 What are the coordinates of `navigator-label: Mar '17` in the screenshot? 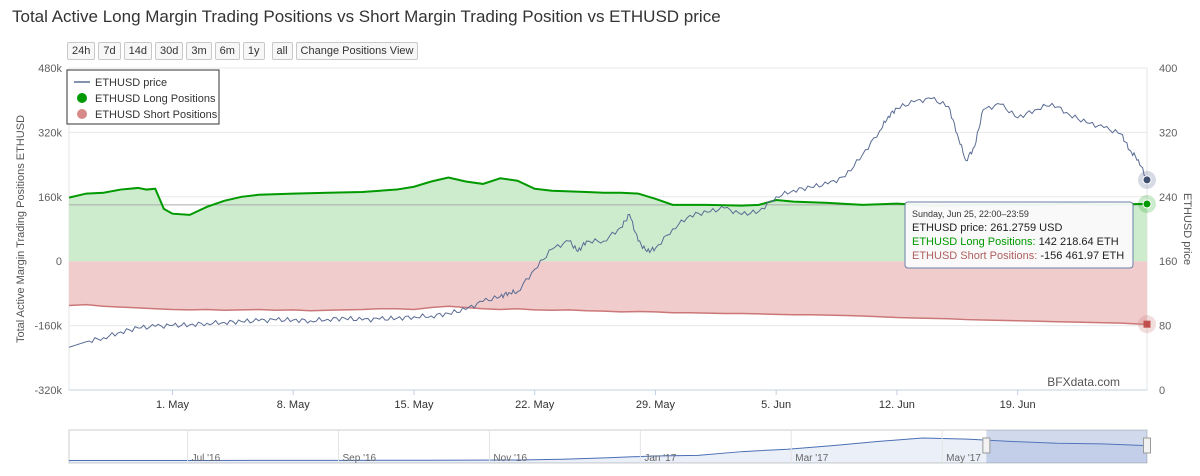 It's located at (811, 458).